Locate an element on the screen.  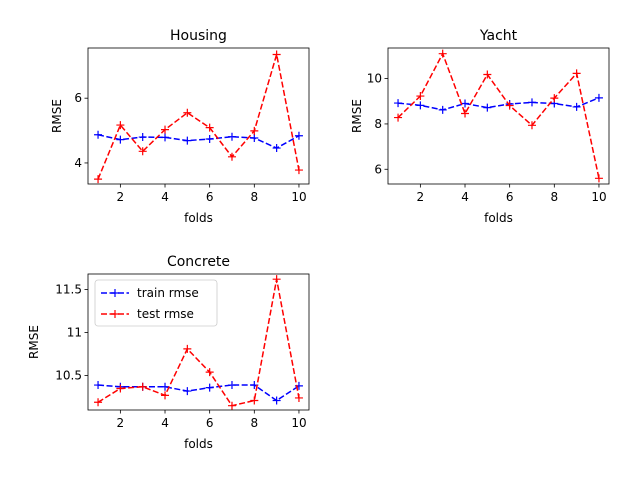
y-axis-label-yacht: RMSE is located at coordinates (357, 116).